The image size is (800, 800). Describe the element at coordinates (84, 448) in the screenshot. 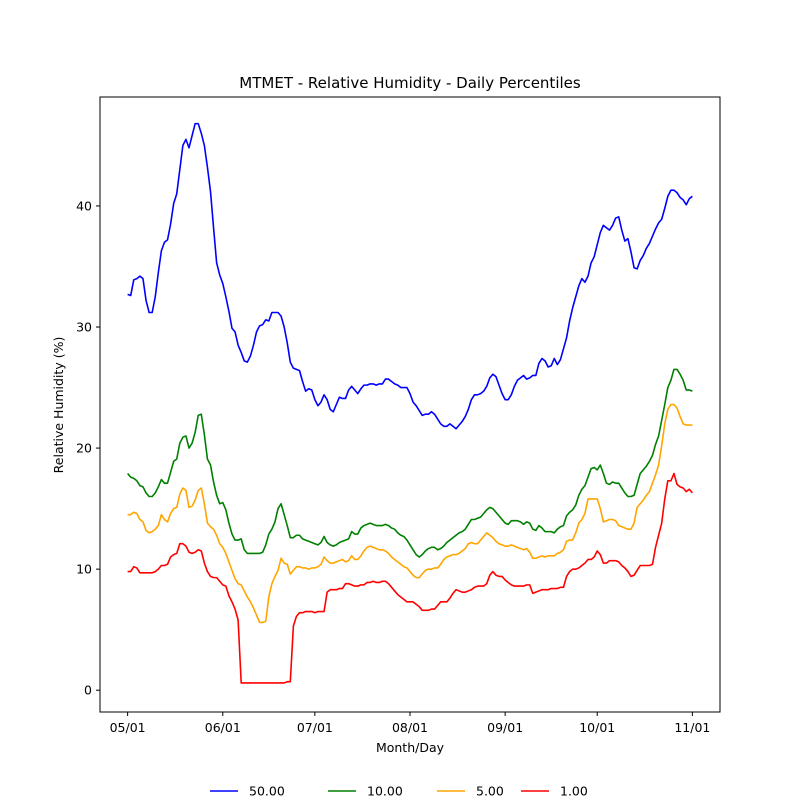

I see `y-tick-label: 20` at that location.